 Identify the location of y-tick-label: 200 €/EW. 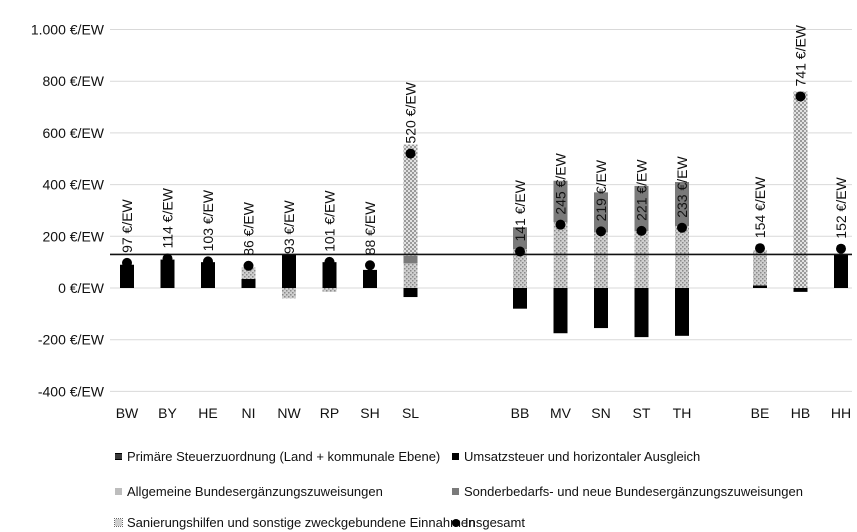
(74, 236).